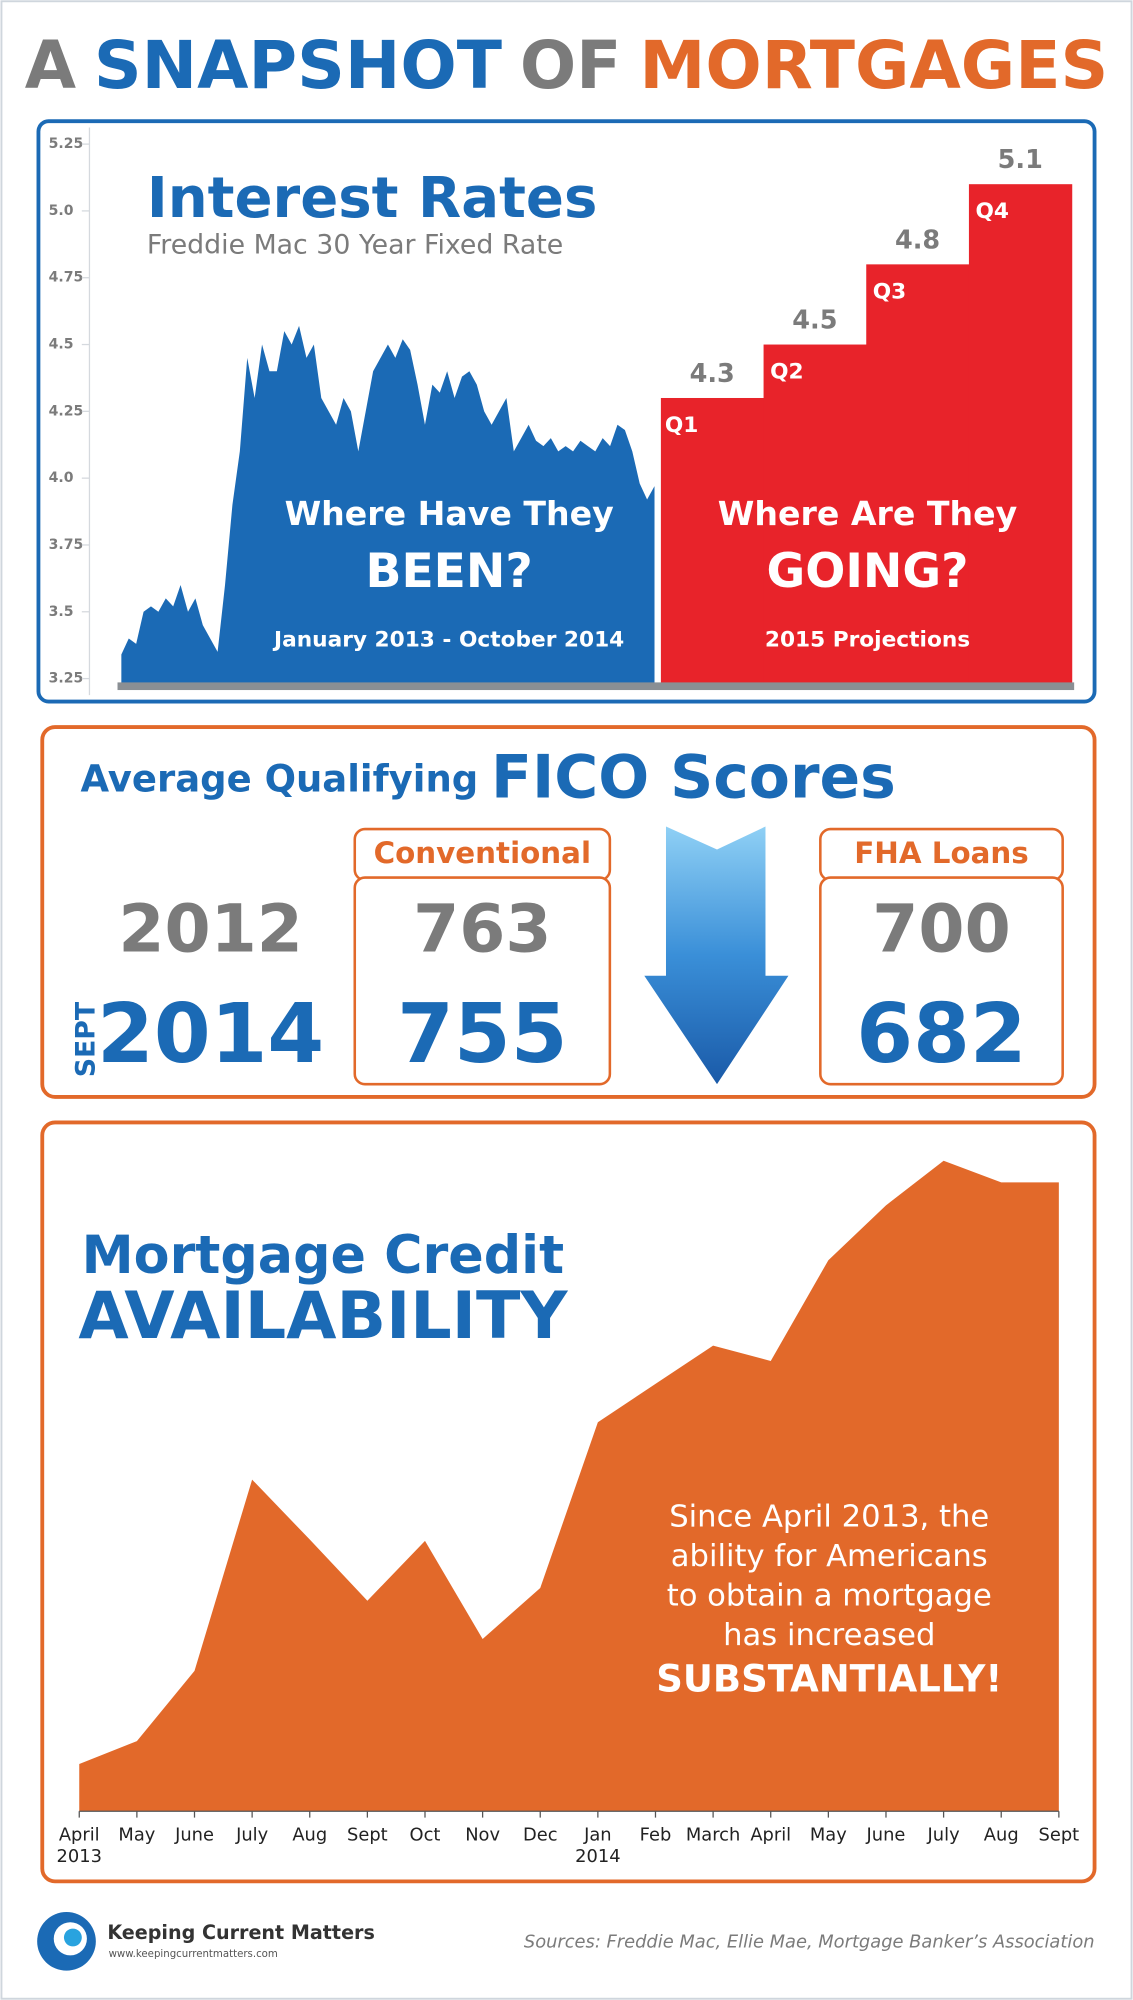 This screenshot has width=1133, height=2000. What do you see at coordinates (941, 929) in the screenshot?
I see `fico-score: 700` at bounding box center [941, 929].